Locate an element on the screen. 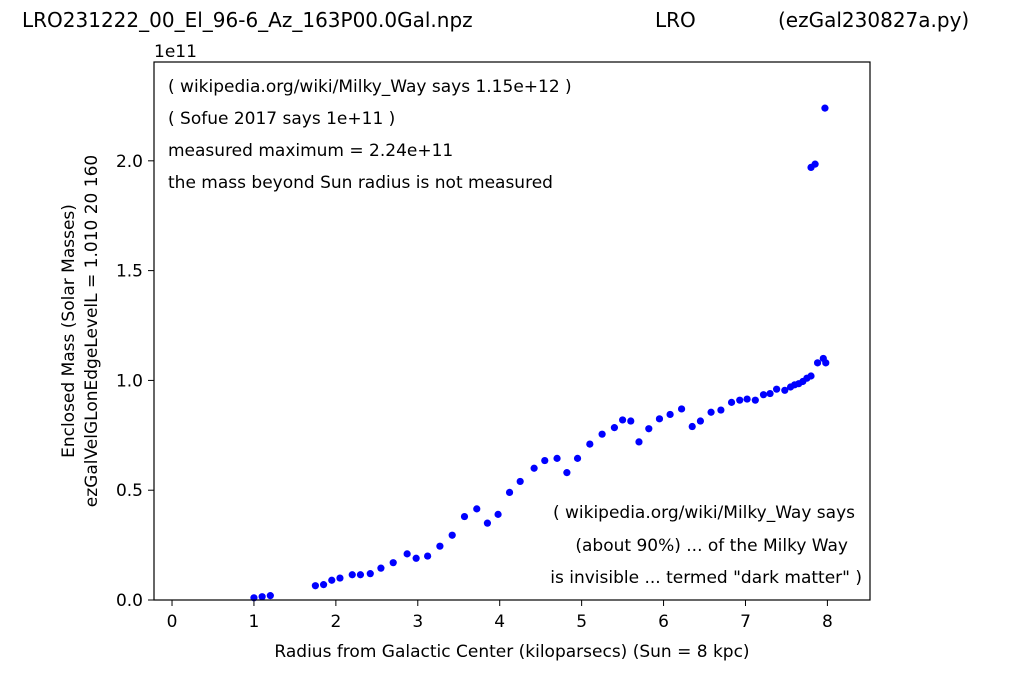 The width and height of the screenshot is (1024, 676). script-name-title: (ezGal230827a.py) is located at coordinates (874, 20).